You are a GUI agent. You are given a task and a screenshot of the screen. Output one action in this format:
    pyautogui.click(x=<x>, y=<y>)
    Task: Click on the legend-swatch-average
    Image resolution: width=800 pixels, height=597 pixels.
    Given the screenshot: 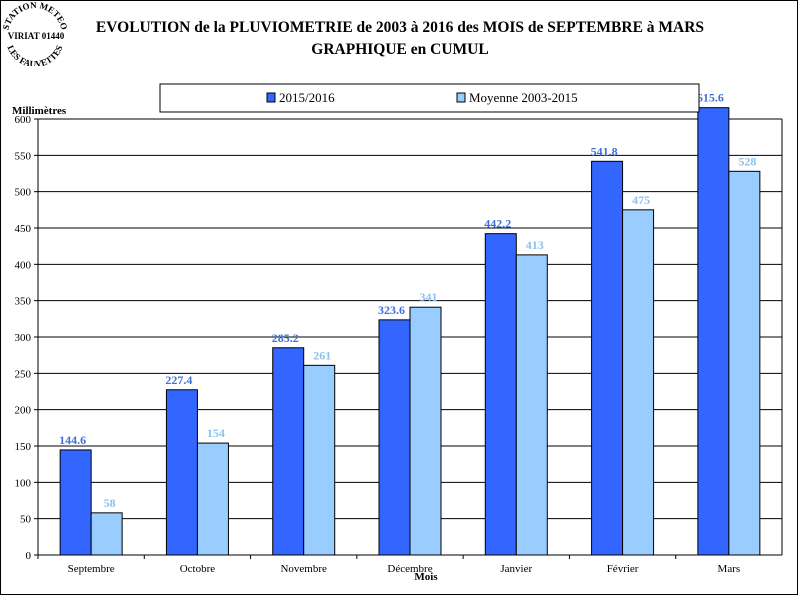 What is the action you would take?
    pyautogui.click(x=461, y=97)
    